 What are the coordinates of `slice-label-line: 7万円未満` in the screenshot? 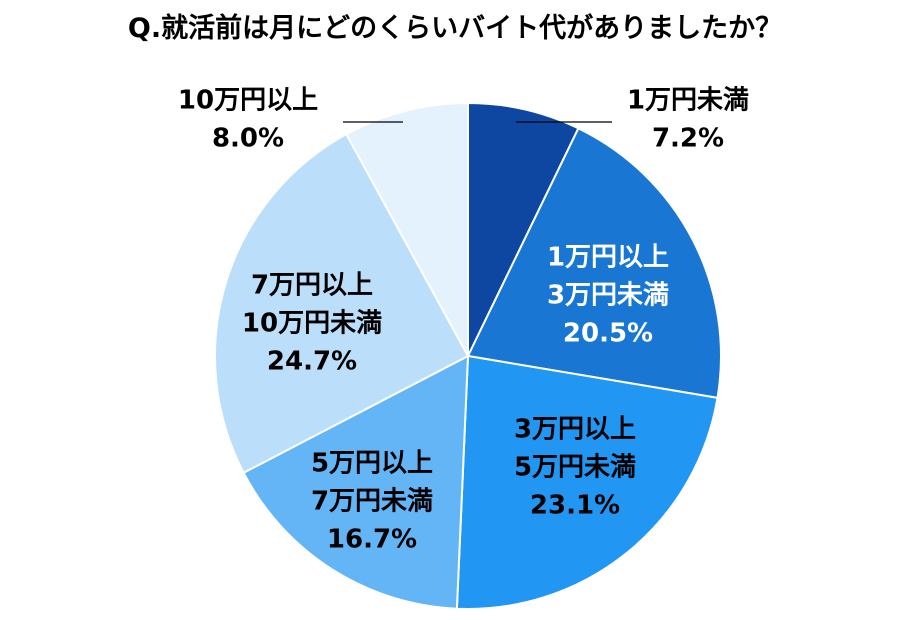 It's located at (372, 502).